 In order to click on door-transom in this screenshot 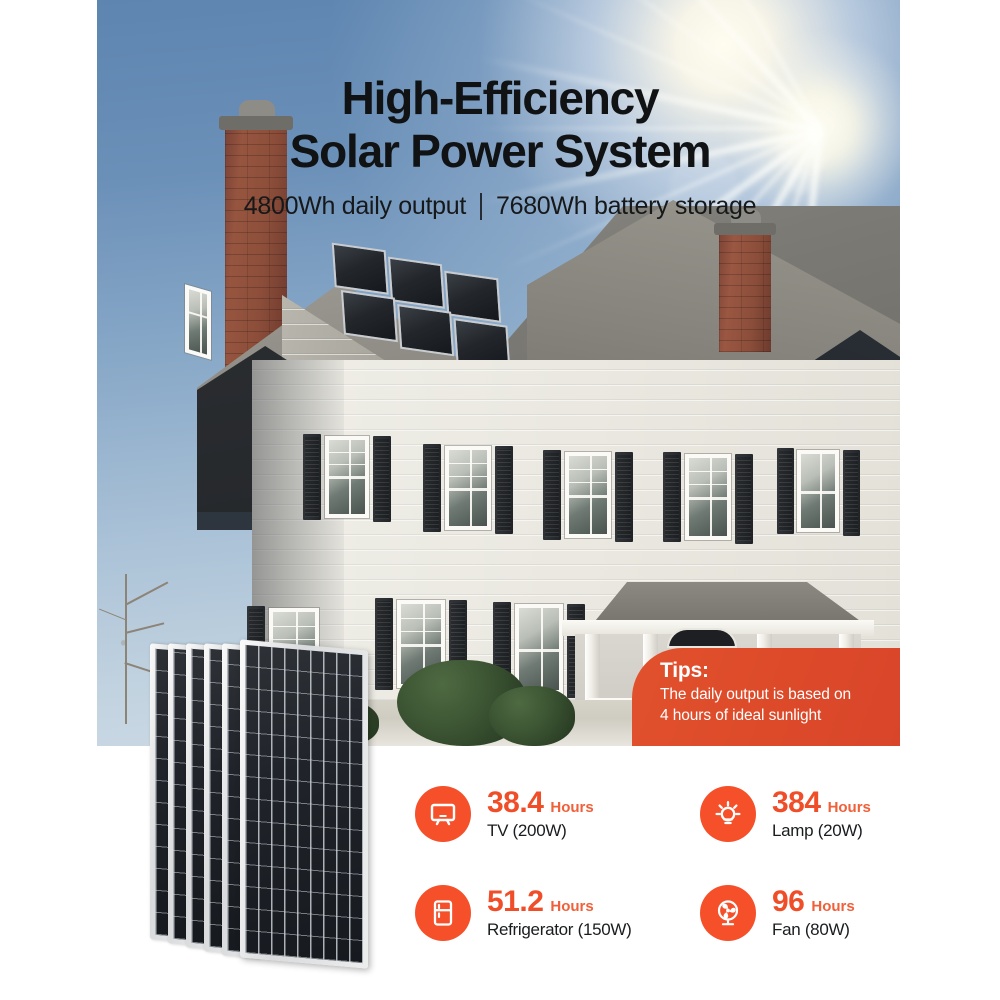, I will do `click(702, 638)`.